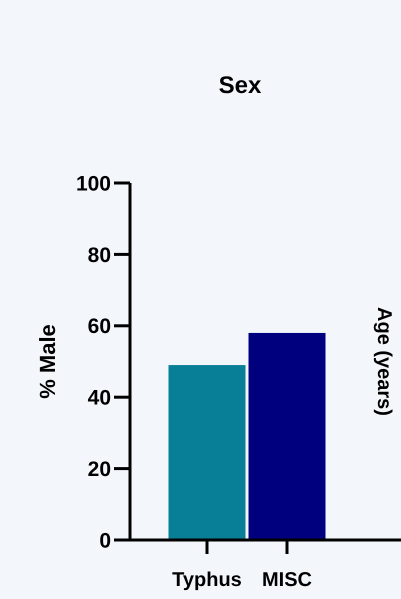 The width and height of the screenshot is (401, 599). Describe the element at coordinates (99, 398) in the screenshot. I see `y-tick-label: 40` at that location.